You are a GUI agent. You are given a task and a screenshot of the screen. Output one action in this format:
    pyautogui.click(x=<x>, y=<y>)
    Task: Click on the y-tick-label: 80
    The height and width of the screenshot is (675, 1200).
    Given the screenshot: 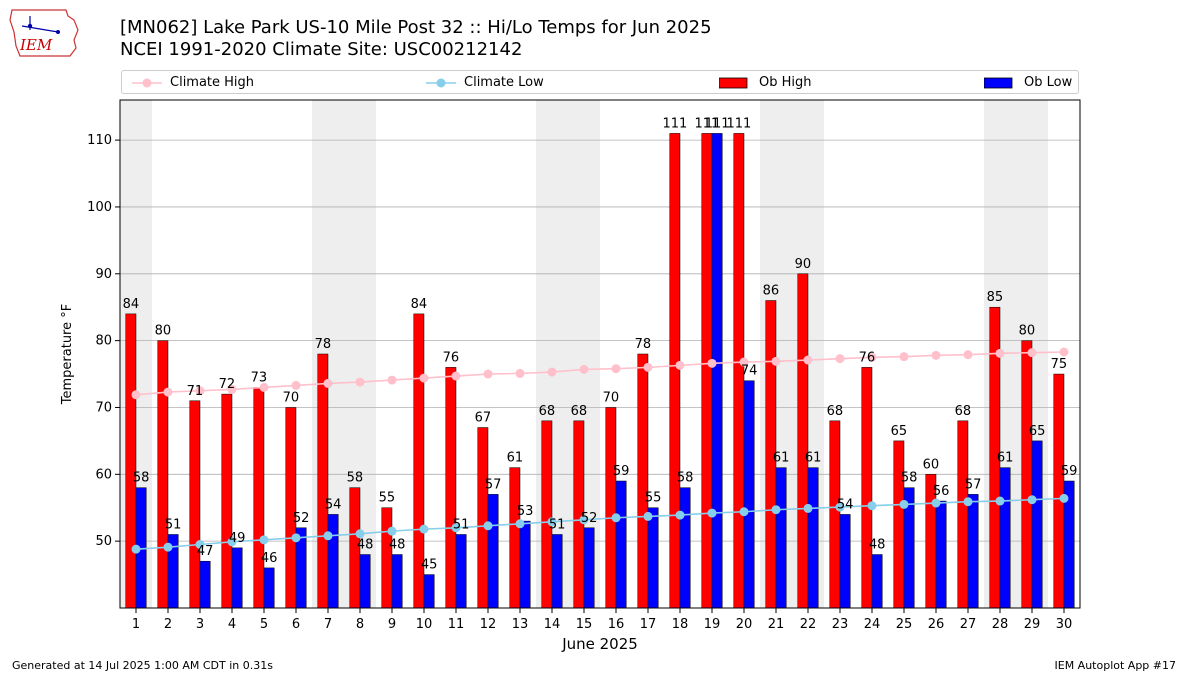 What is the action you would take?
    pyautogui.click(x=103, y=341)
    